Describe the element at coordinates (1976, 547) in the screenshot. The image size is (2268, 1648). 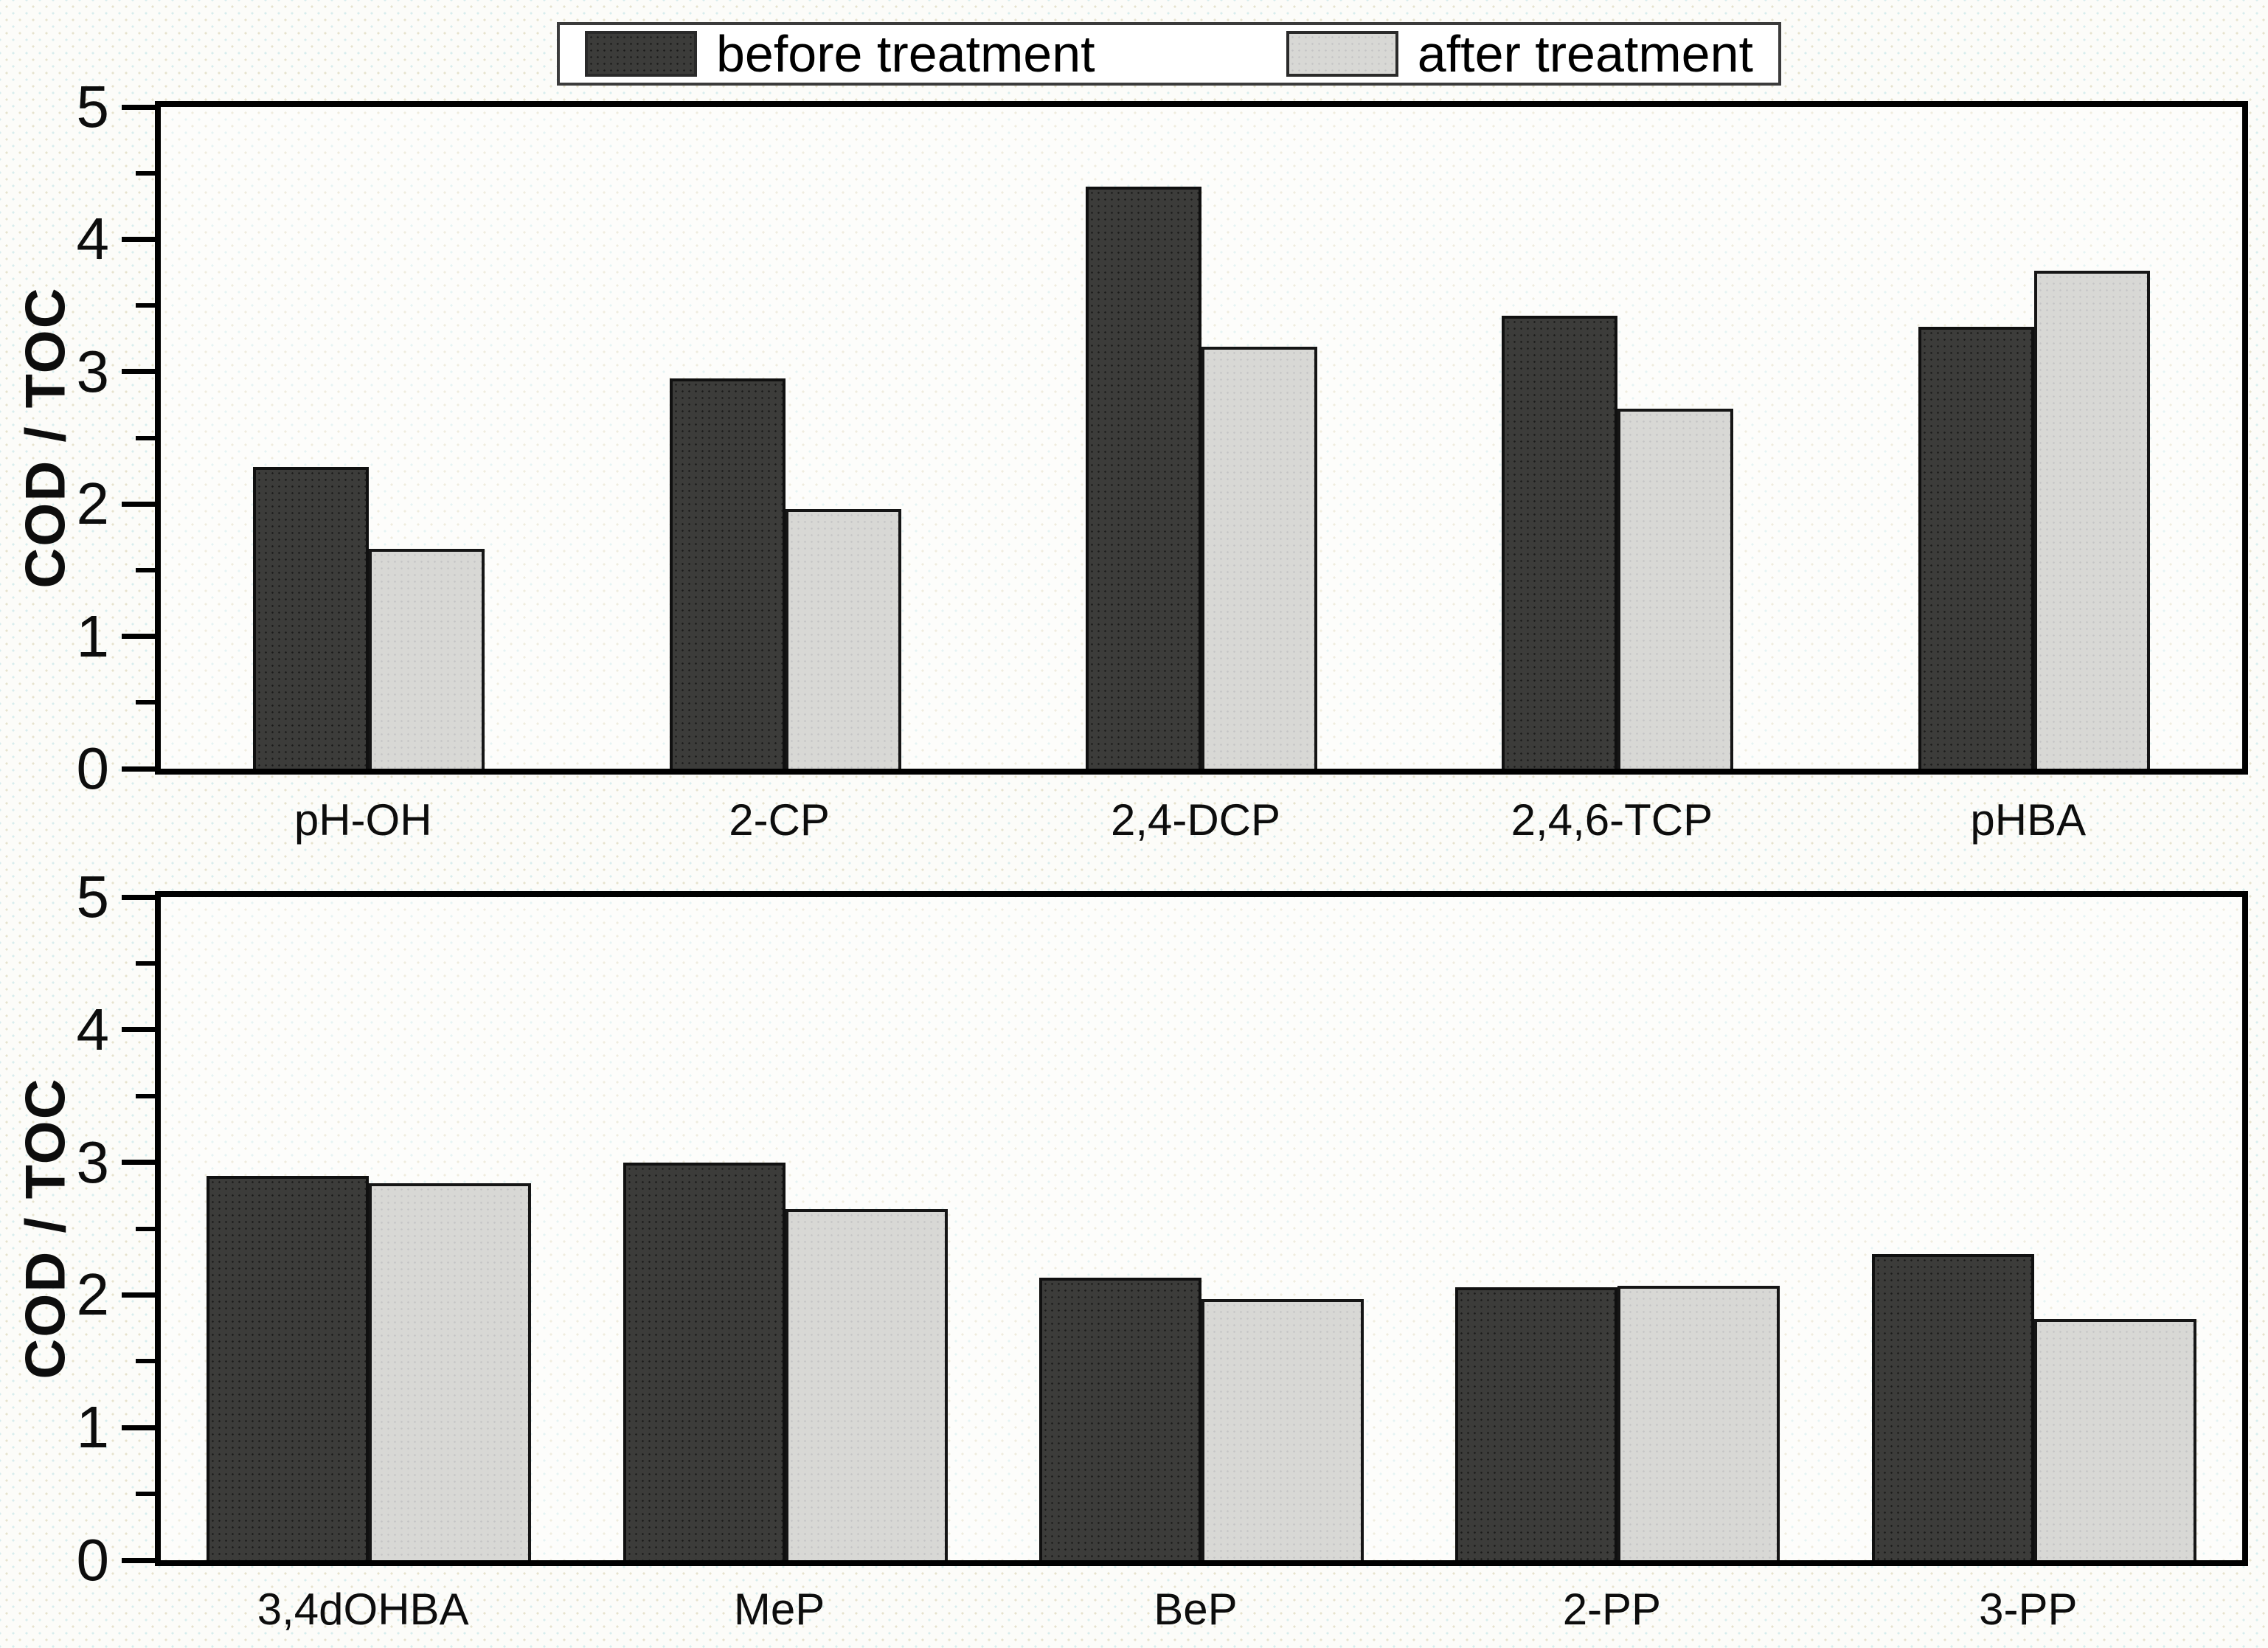
I see `bar-before-pHBA` at that location.